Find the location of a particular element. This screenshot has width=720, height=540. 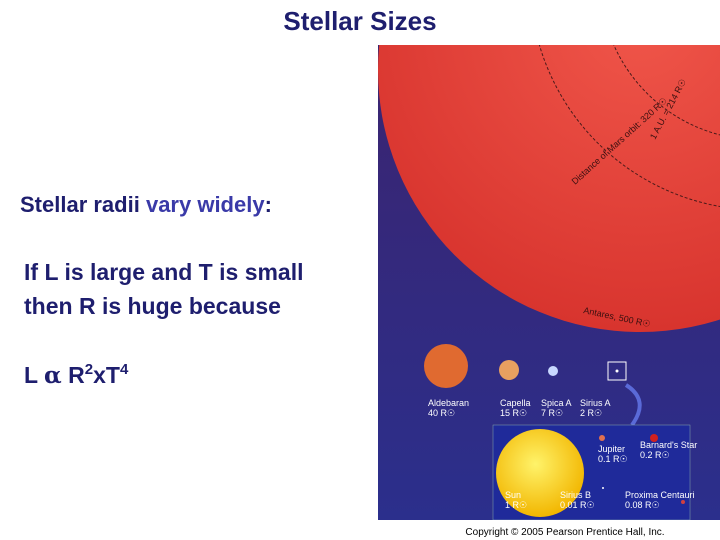

body-line: If L is large and T is small is located at coordinates (164, 272).